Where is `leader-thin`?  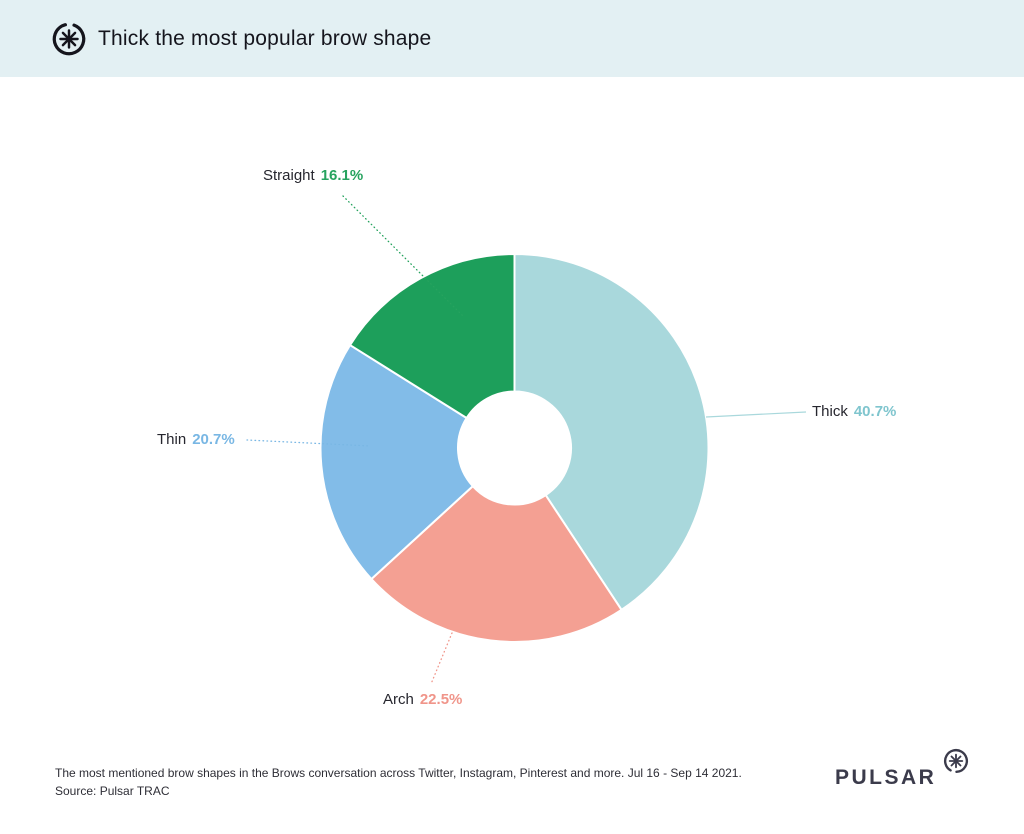 leader-thin is located at coordinates (308, 443).